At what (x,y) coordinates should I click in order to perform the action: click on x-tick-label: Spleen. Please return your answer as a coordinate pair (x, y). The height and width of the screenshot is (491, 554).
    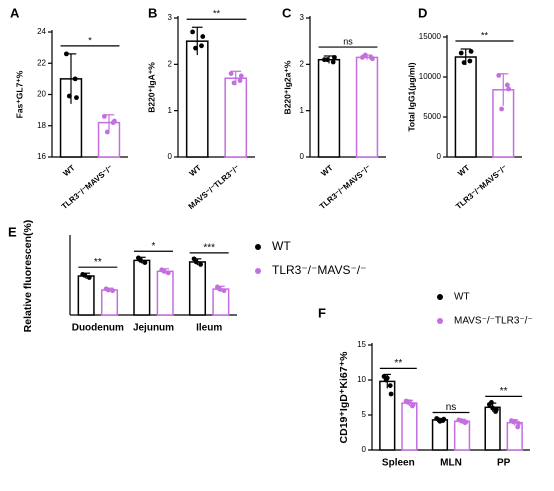
    Looking at the image, I should click on (398, 463).